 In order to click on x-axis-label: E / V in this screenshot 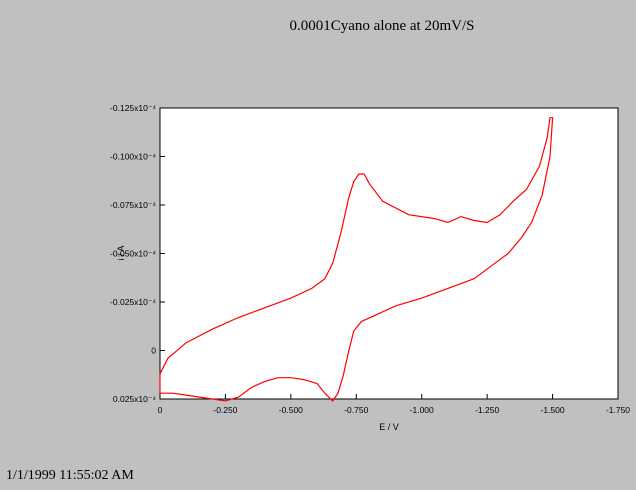, I will do `click(389, 427)`.